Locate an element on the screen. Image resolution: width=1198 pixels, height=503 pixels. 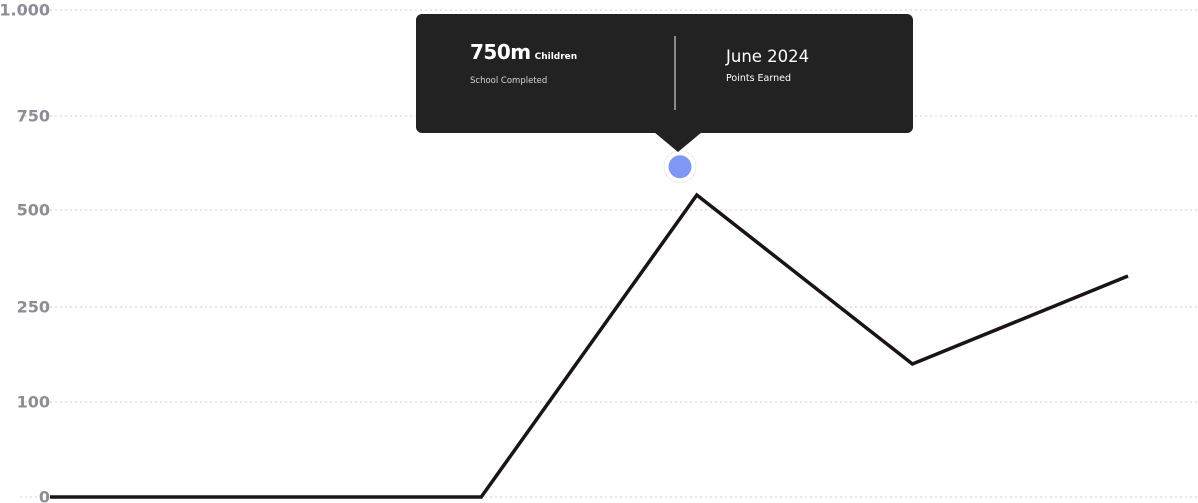
tooltip-pointer is located at coordinates (678, 142).